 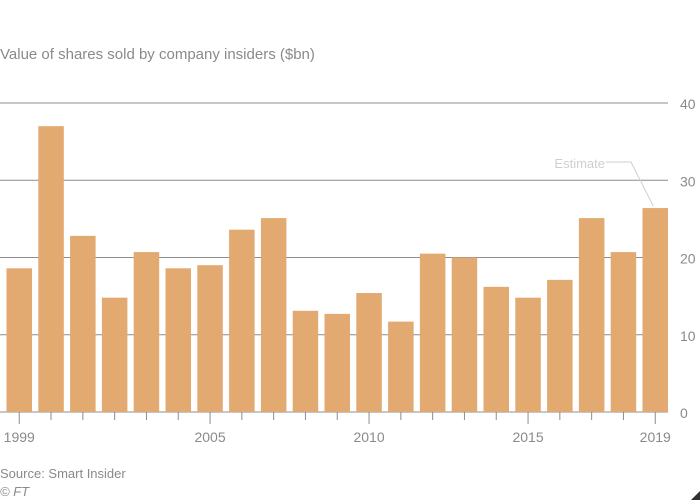 What do you see at coordinates (401, 366) in the screenshot?
I see `bar-2011` at bounding box center [401, 366].